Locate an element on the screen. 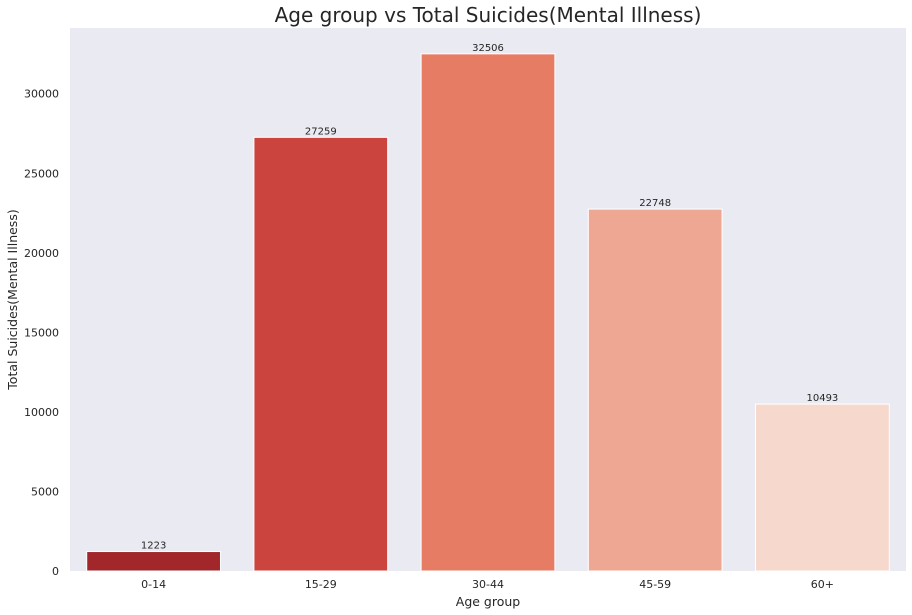 The image size is (912, 615). y-tick-label: 0 is located at coordinates (55, 571).